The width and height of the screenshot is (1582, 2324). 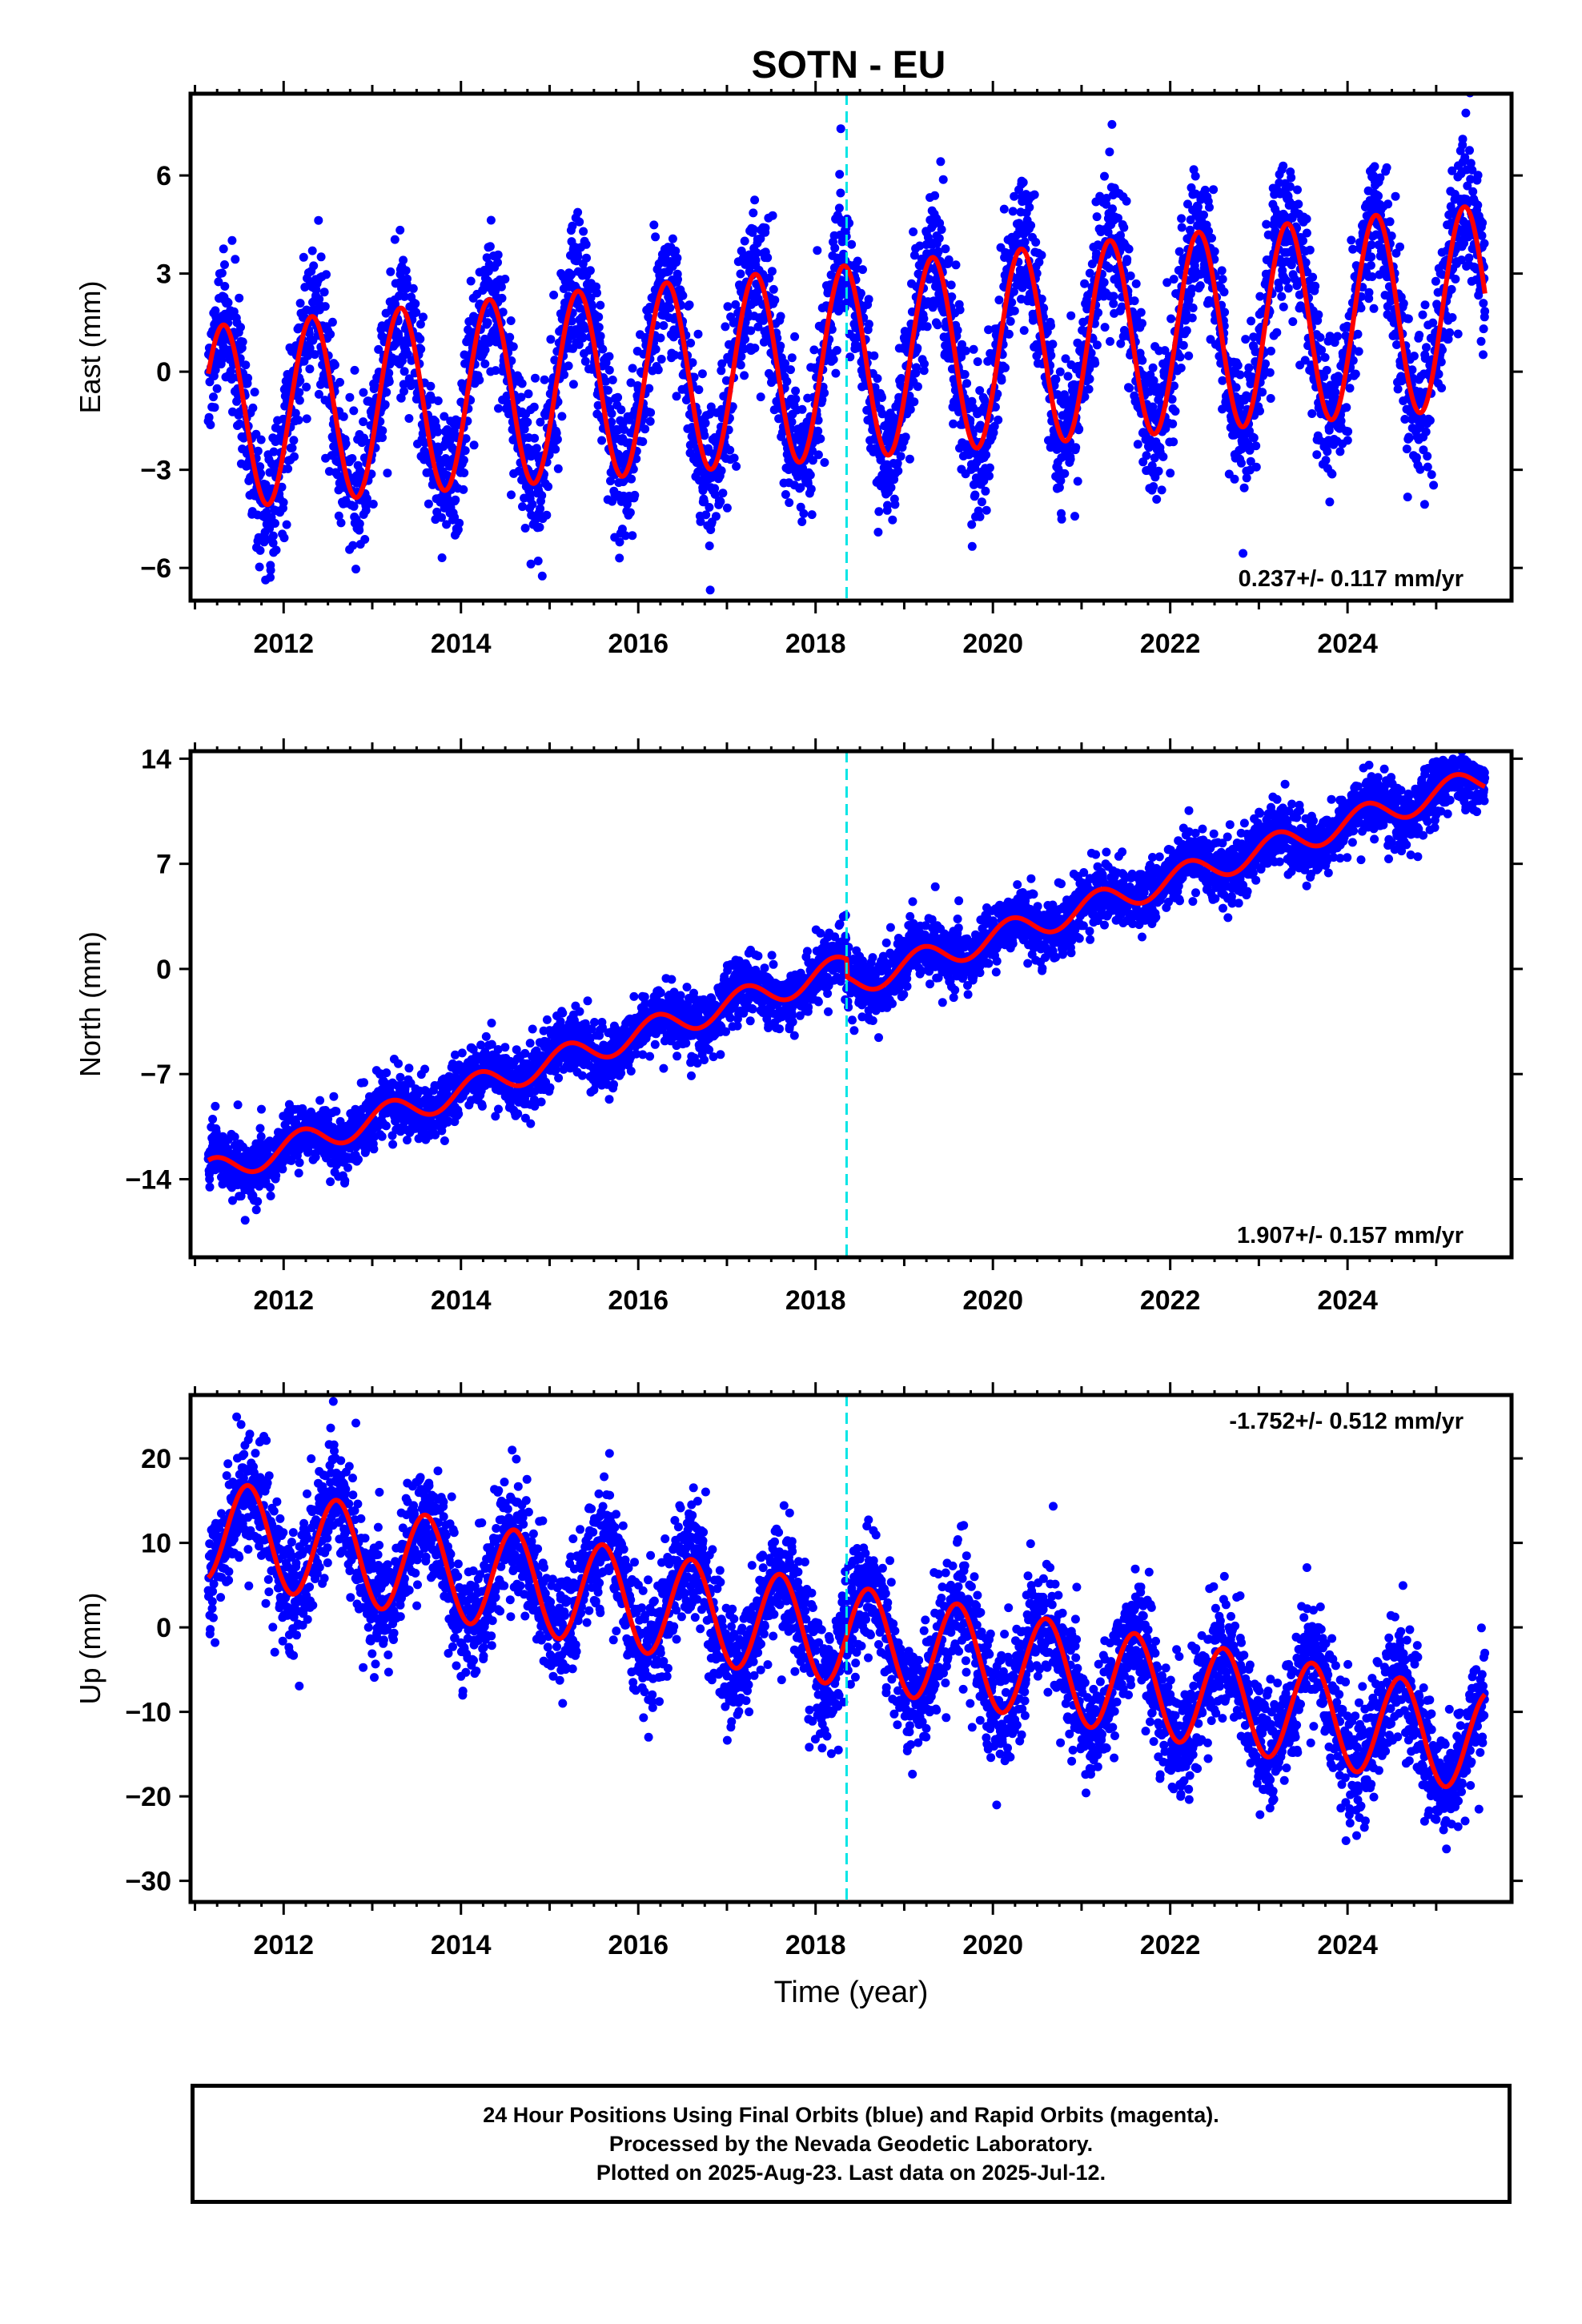 What do you see at coordinates (283, 644) in the screenshot?
I see `x-tick-label: 2012` at bounding box center [283, 644].